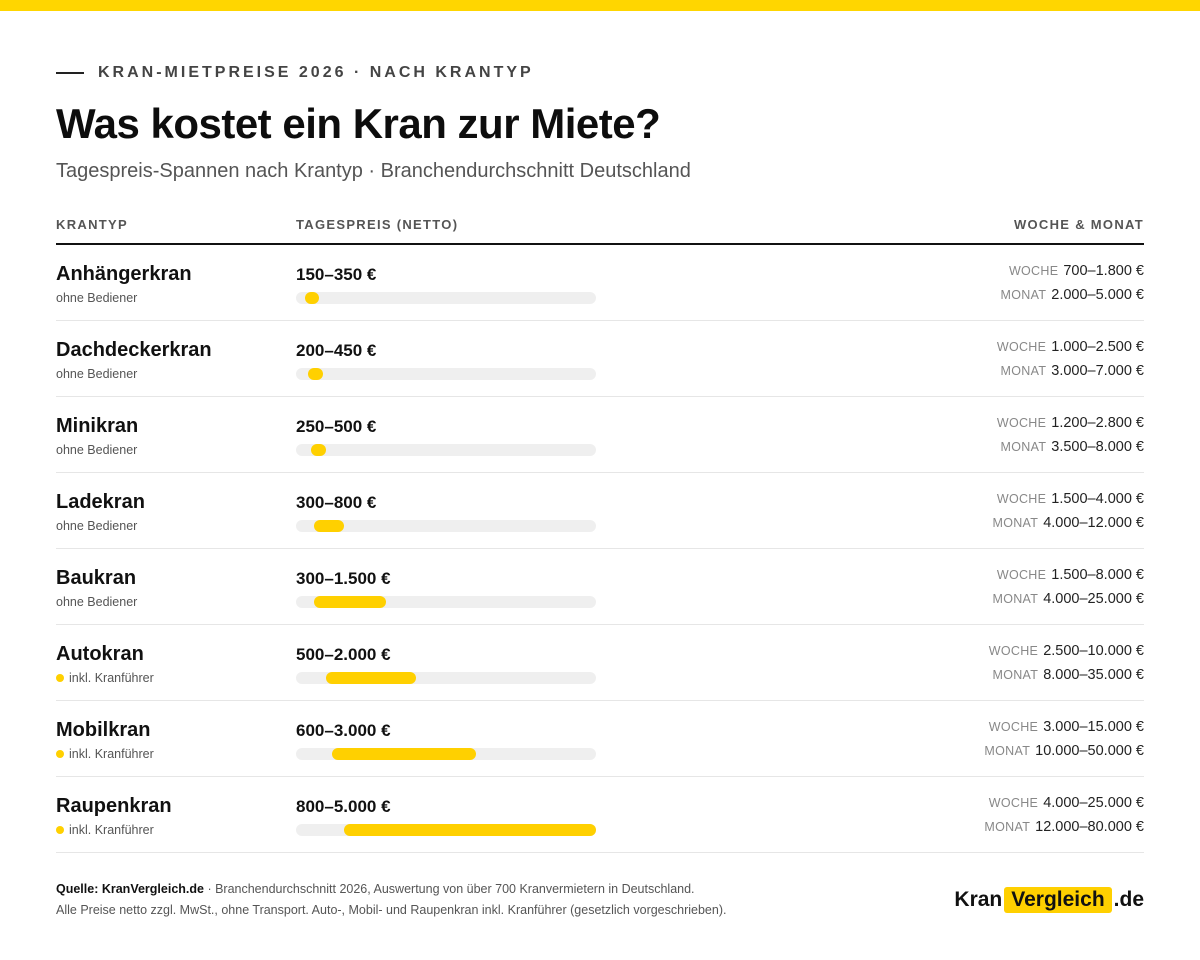  I want to click on eyebrow: KRAN-MIETPREISE 2026 · NACH KRANTYP, so click(295, 73).